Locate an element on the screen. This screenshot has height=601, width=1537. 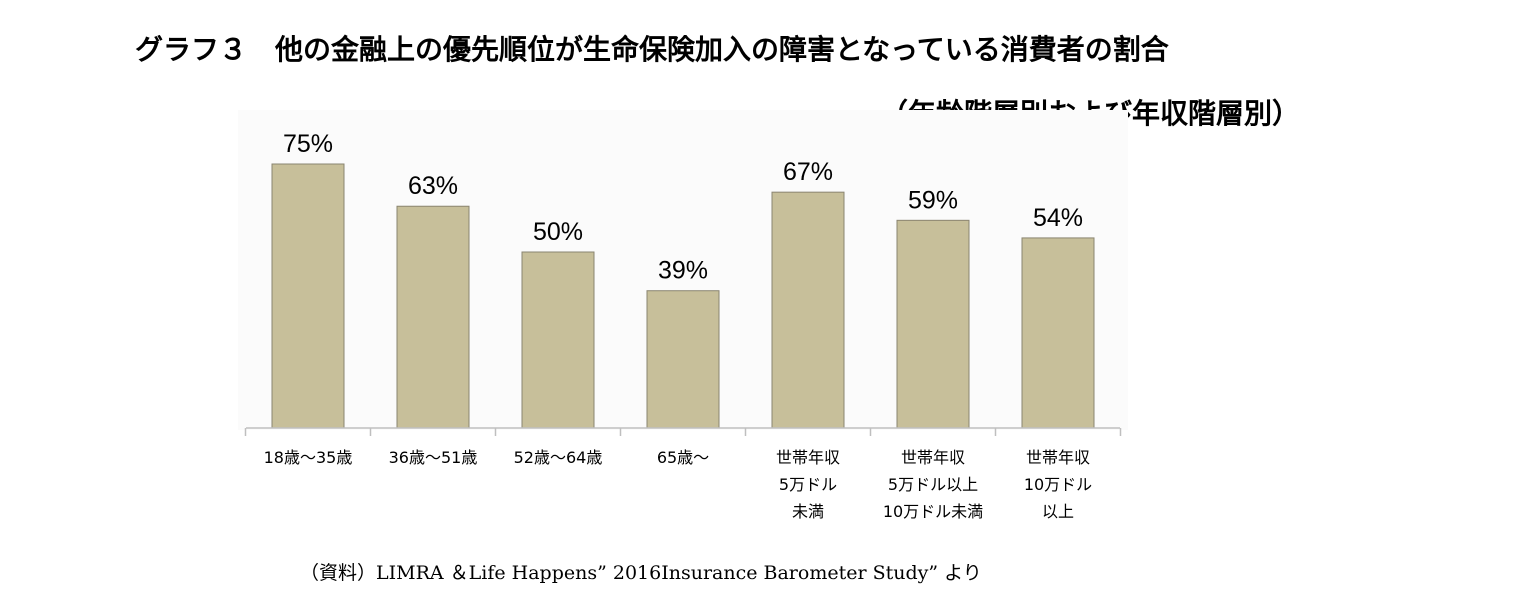
bar-value-label: 39% is located at coordinates (683, 271).